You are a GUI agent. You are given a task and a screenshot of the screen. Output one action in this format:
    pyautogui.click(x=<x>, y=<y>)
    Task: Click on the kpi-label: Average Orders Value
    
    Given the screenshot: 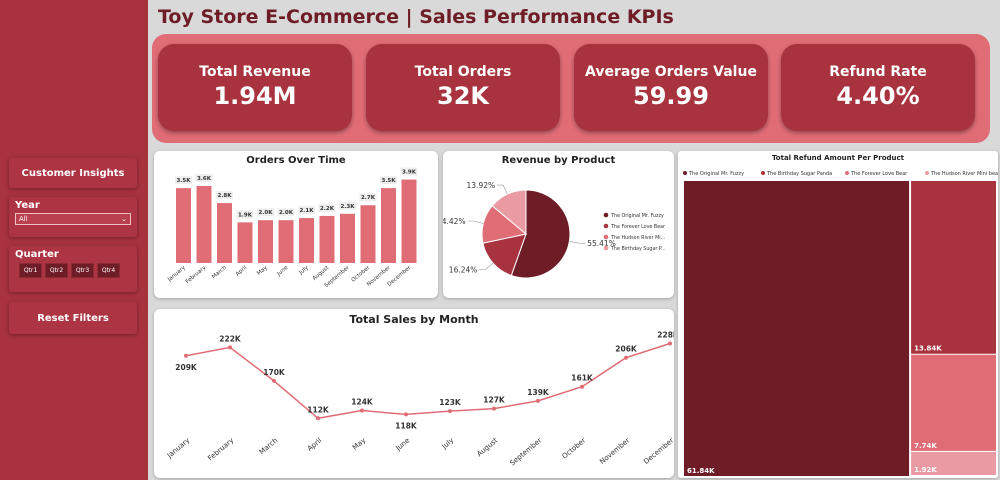 What is the action you would take?
    pyautogui.click(x=671, y=72)
    